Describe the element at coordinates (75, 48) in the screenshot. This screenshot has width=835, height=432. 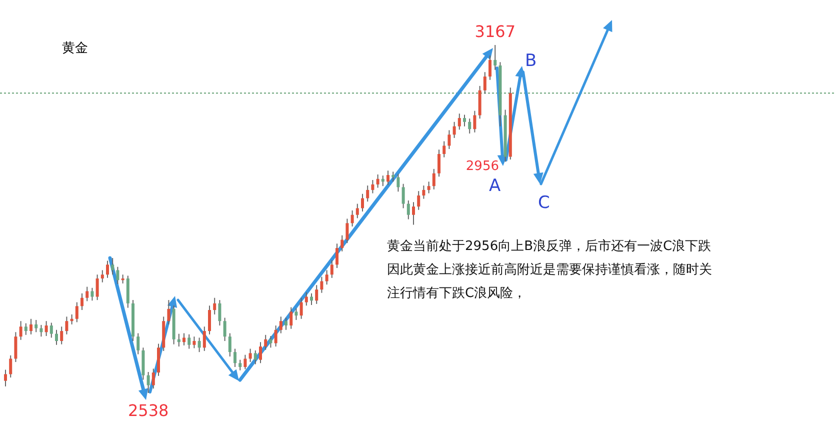
I see `chart-title: 黄金` at that location.